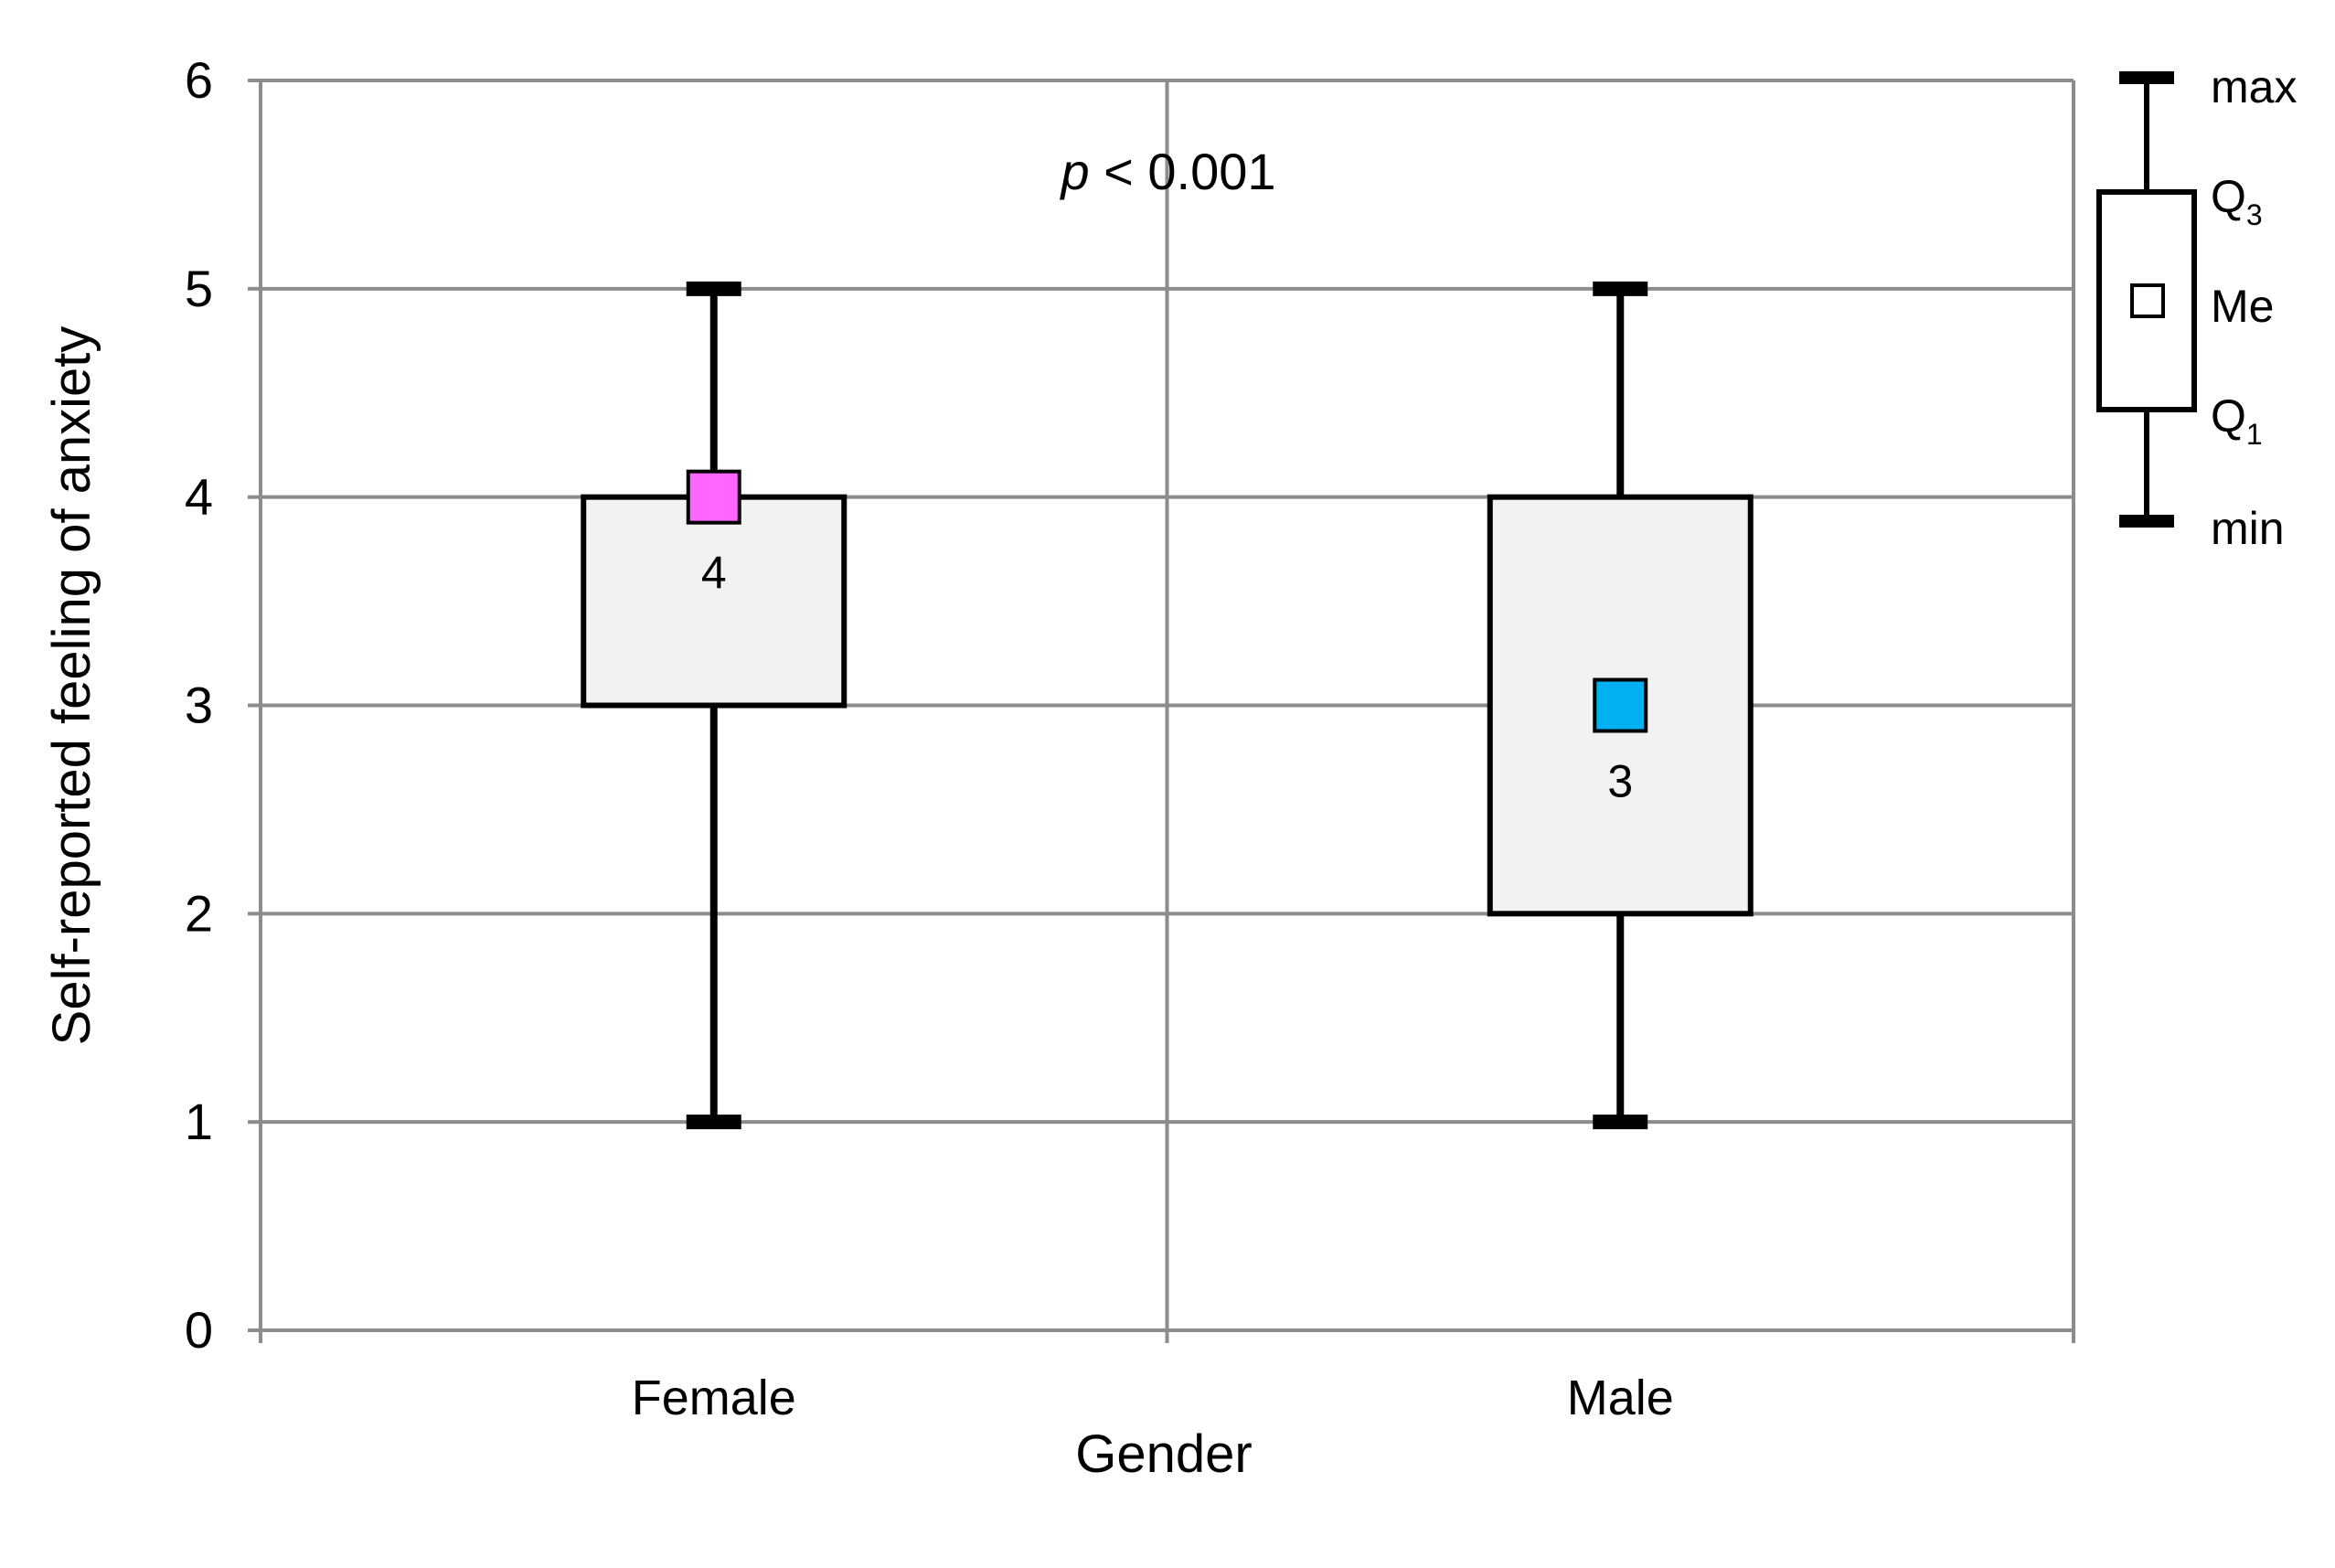 The width and height of the screenshot is (2335, 1568). What do you see at coordinates (72, 686) in the screenshot?
I see `y-axis-title: Self-reported feeling of anxiety` at bounding box center [72, 686].